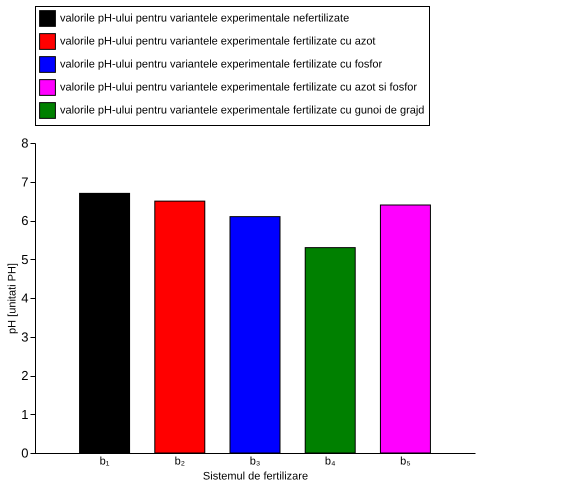 The height and width of the screenshot is (488, 574). I want to click on y-tick-label: 7, so click(24, 182).